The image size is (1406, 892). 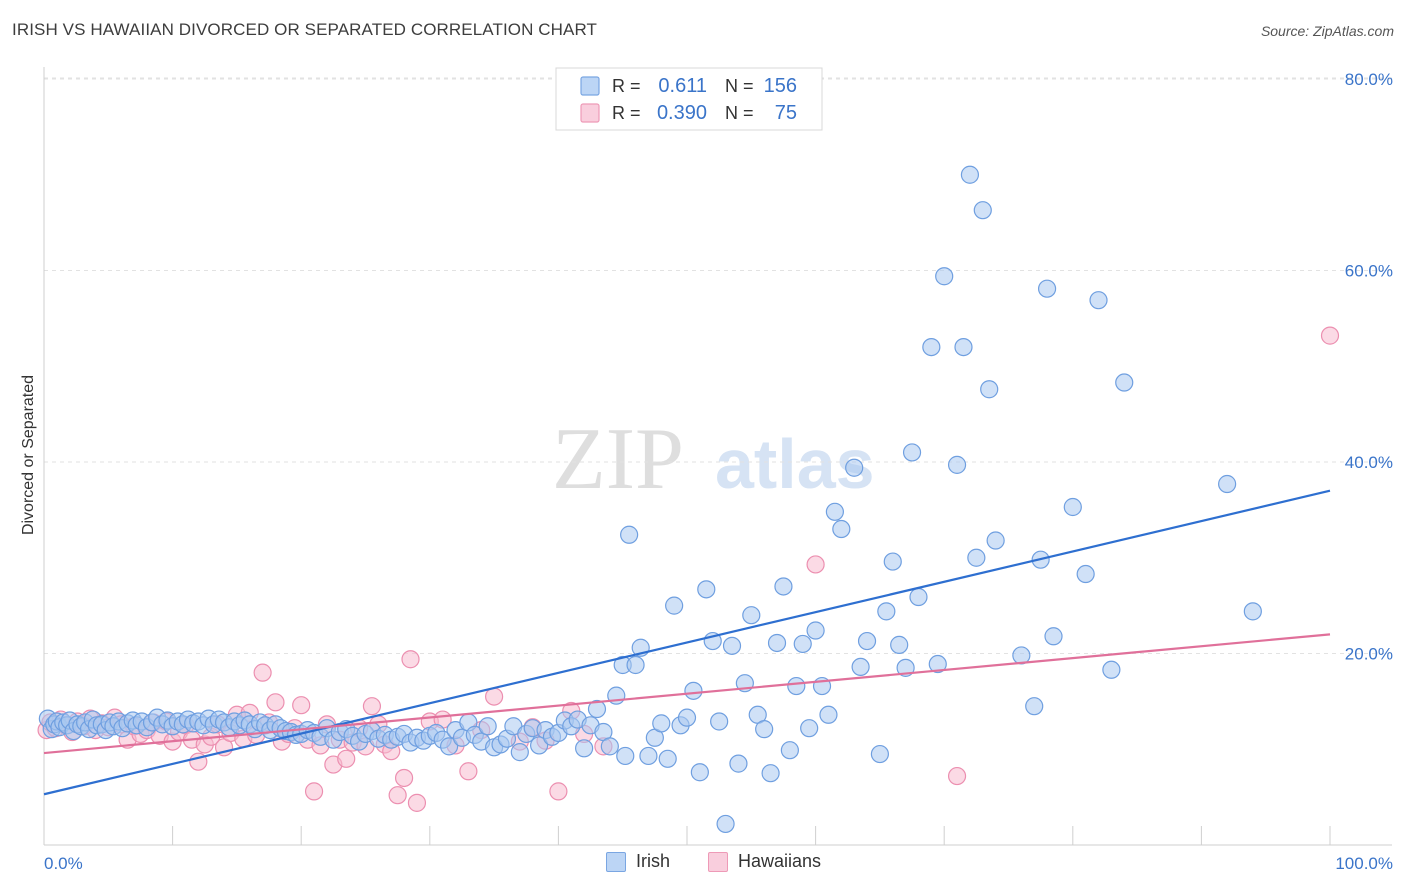 What do you see at coordinates (682, 113) in the screenshot?
I see `stats-r-value: 0.390` at bounding box center [682, 113].